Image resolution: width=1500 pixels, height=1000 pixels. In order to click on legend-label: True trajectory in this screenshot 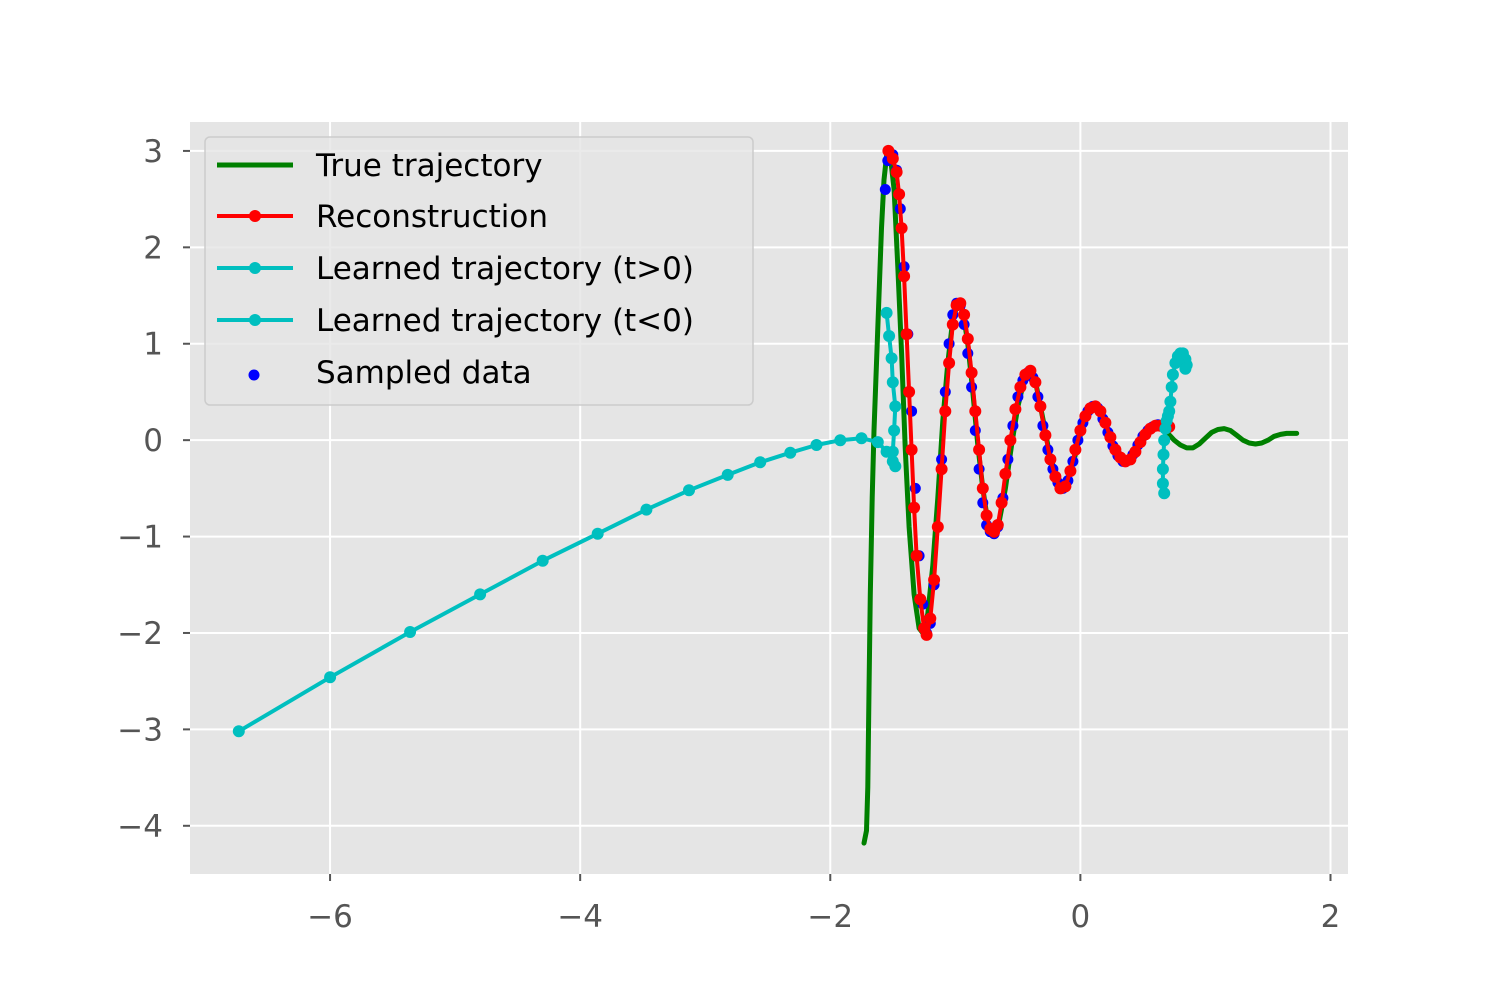, I will do `click(429, 166)`.